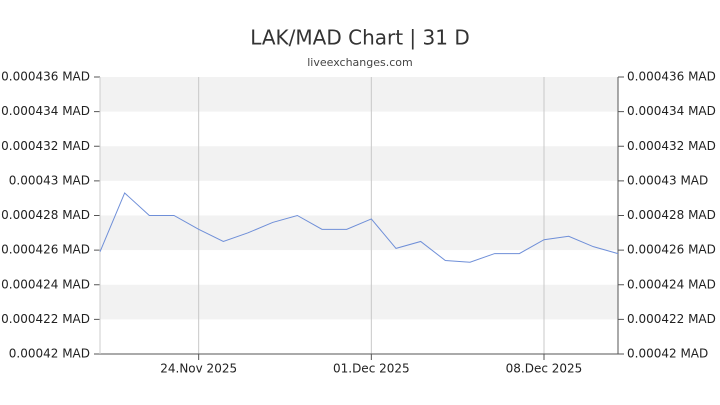 The height and width of the screenshot is (405, 720). Describe the element at coordinates (371, 369) in the screenshot. I see `x-tick-label: 01.Dec 2025` at that location.